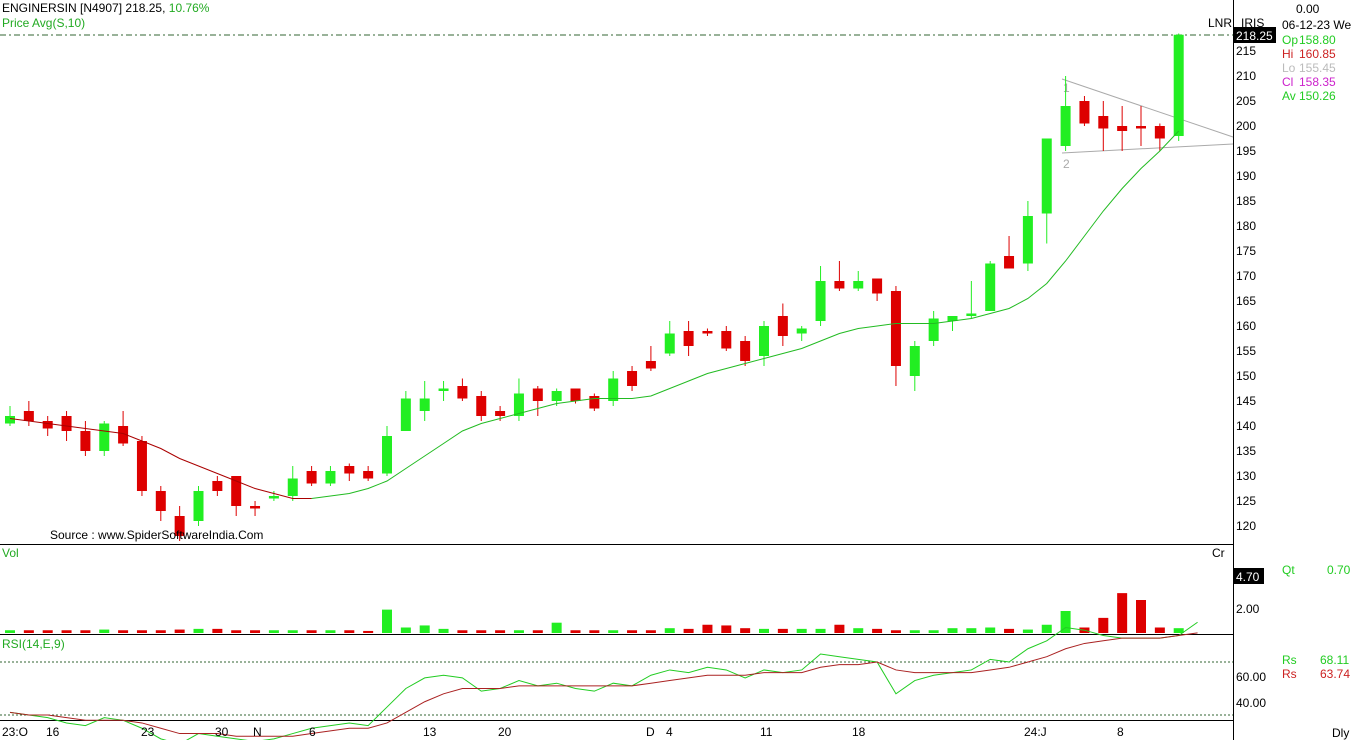 The image size is (1352, 740). I want to click on date-tick: 24:J, so click(1035, 732).